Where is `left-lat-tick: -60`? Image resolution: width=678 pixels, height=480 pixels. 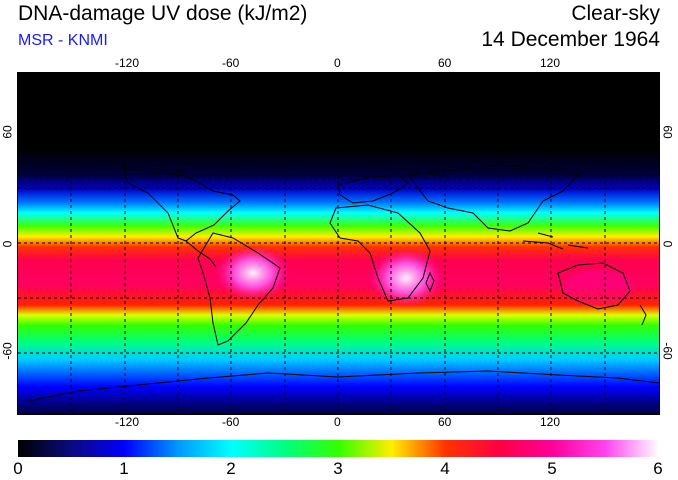 left-lat-tick: -60 is located at coordinates (7, 351).